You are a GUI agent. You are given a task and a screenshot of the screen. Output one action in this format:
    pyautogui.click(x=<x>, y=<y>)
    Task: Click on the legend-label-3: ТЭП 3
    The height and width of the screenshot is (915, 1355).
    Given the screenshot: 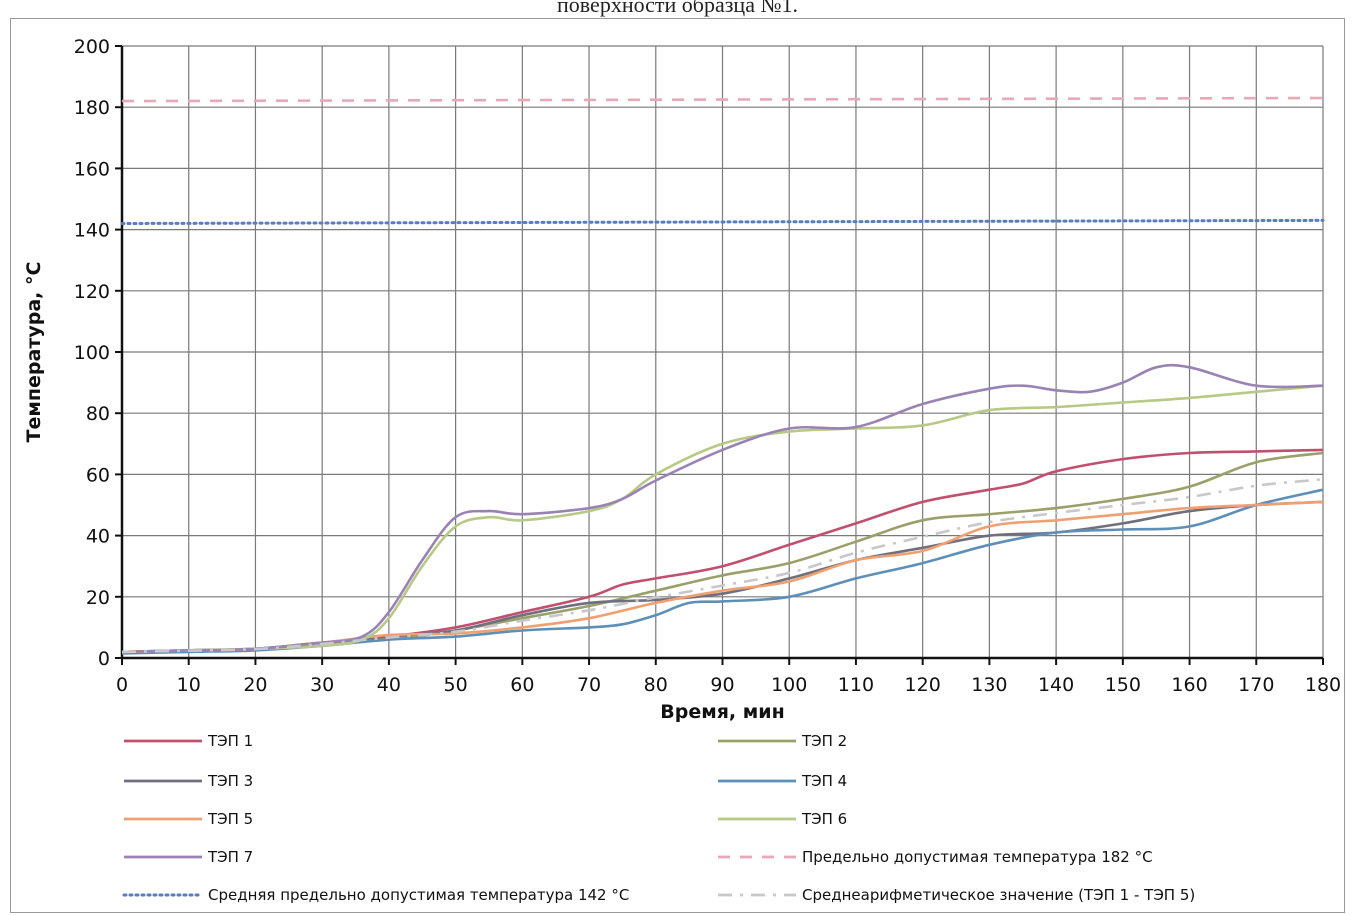 What is the action you would take?
    pyautogui.click(x=230, y=781)
    